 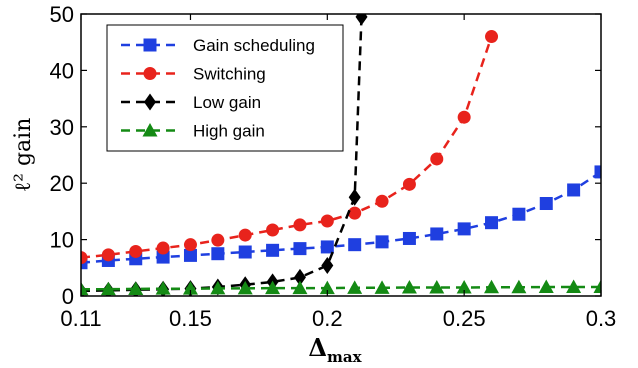 I want to click on x-tick-label: 0.11, so click(x=80, y=318).